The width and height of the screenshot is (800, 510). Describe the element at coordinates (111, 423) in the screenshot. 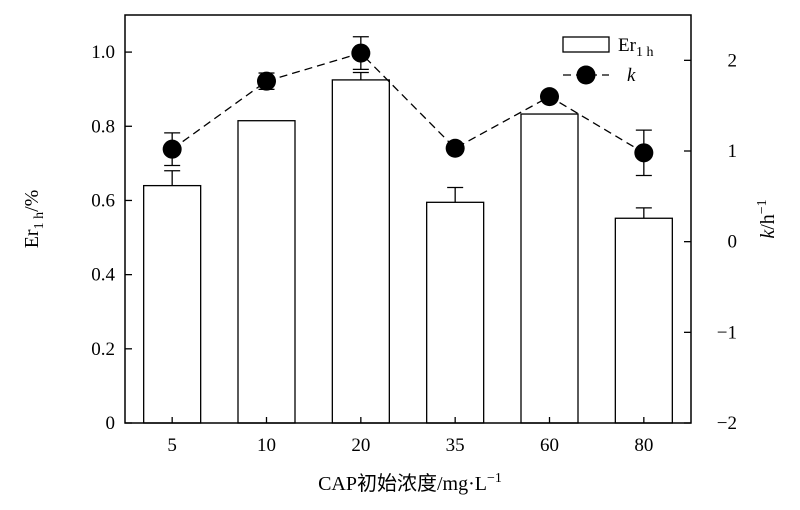

I see `y-tick-label: 0` at that location.